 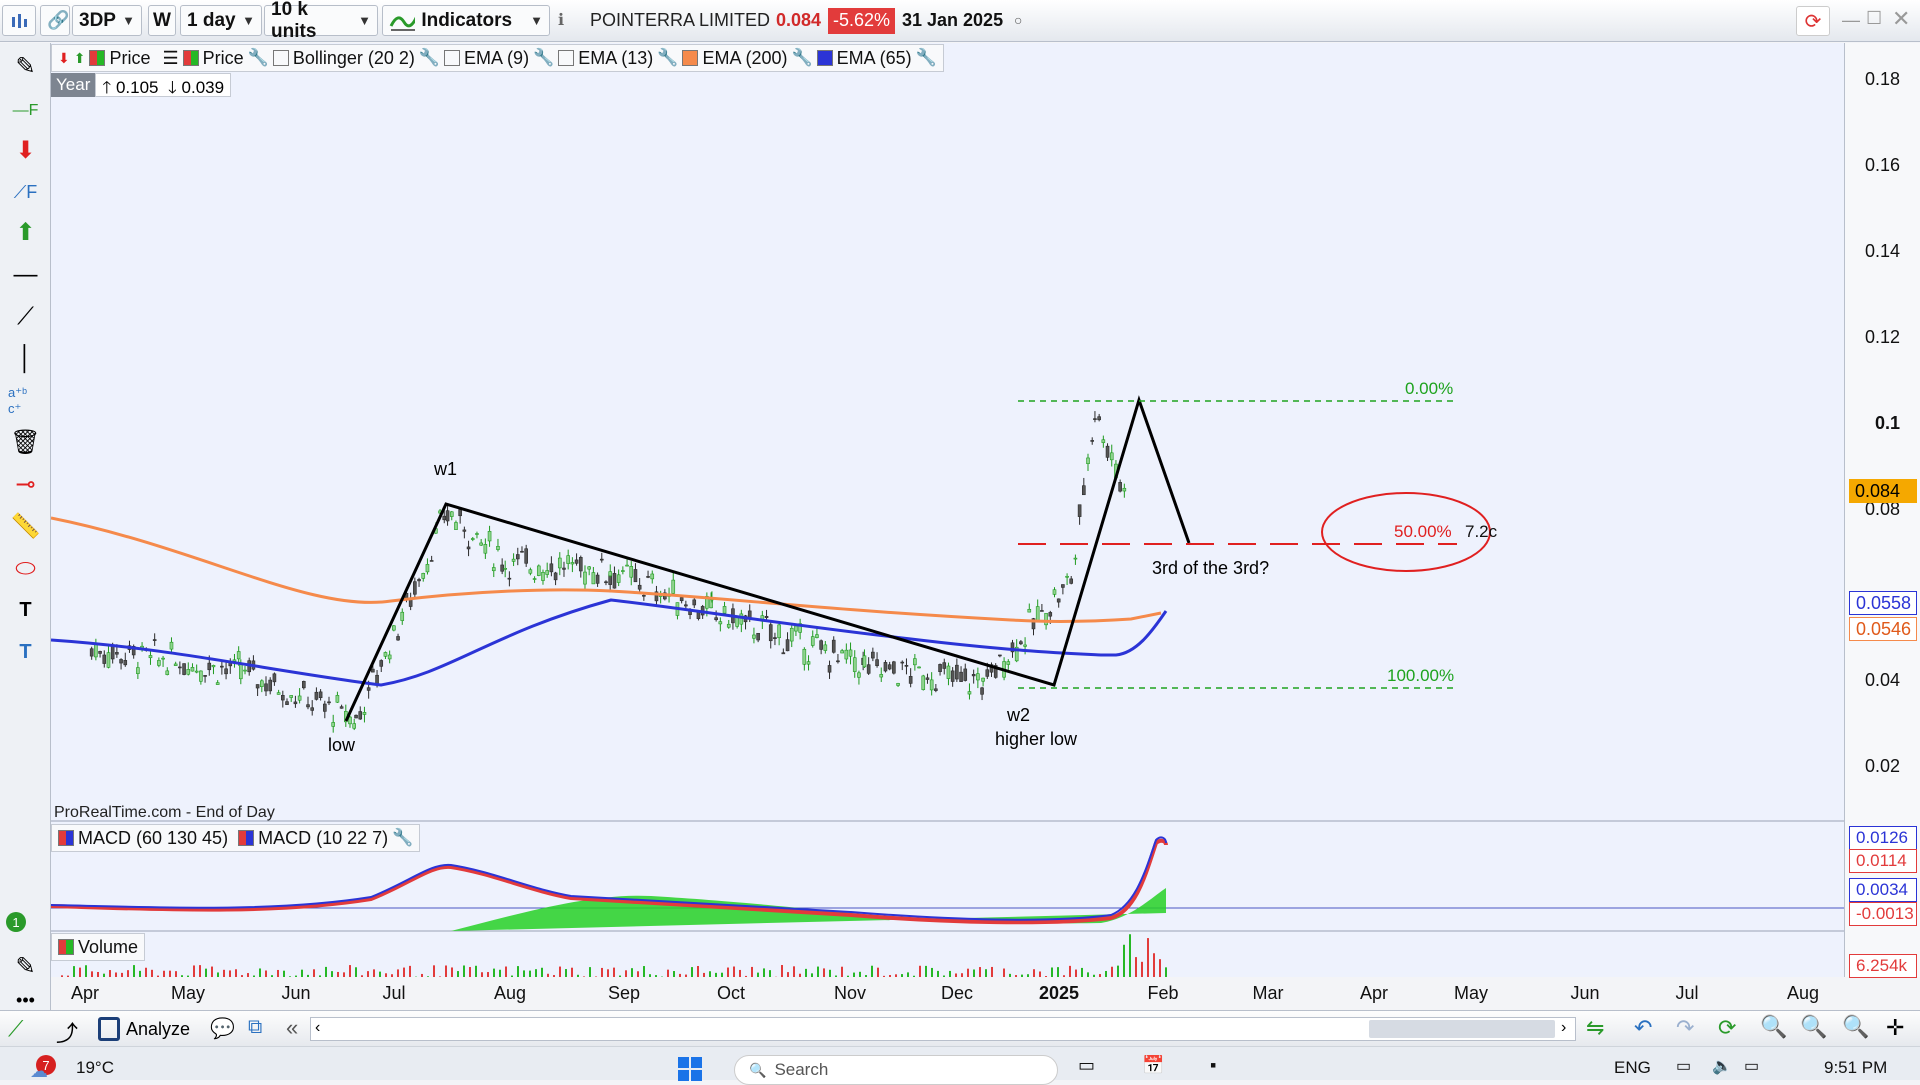 I want to click on timeframe-selector: 1 day ▼, so click(x=221, y=20).